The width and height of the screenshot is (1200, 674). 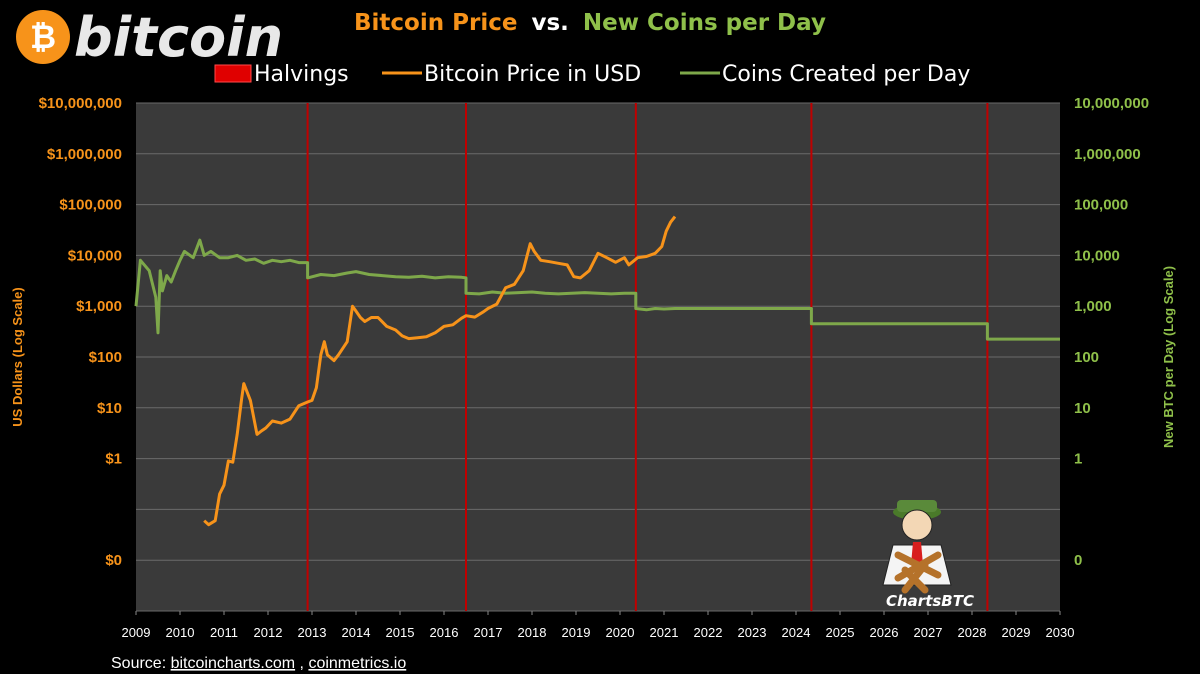 What do you see at coordinates (708, 632) in the screenshot?
I see `x-tick-label: 2022` at bounding box center [708, 632].